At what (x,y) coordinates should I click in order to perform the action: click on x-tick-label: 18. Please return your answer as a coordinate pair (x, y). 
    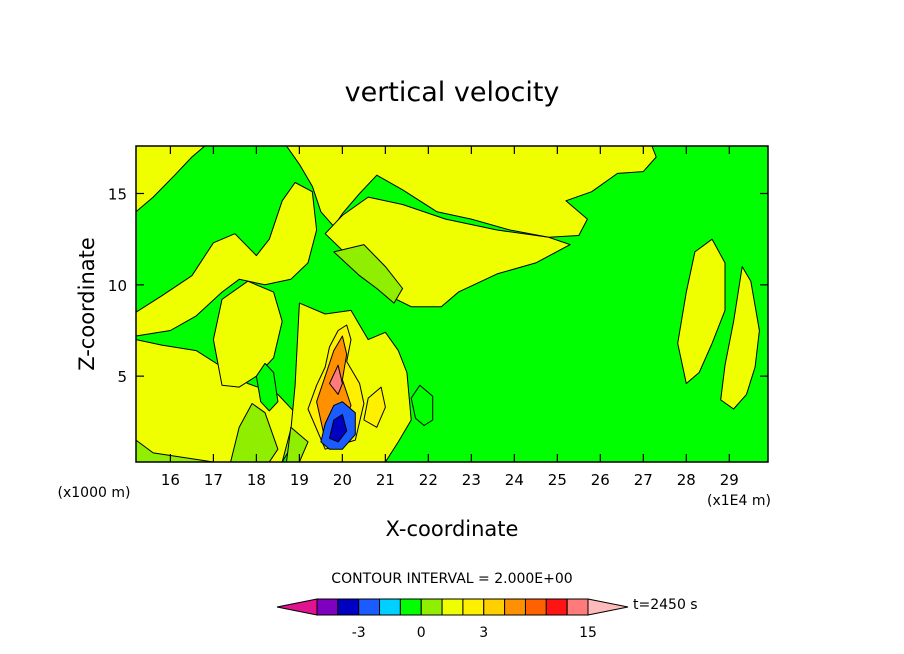
    Looking at the image, I should click on (256, 480).